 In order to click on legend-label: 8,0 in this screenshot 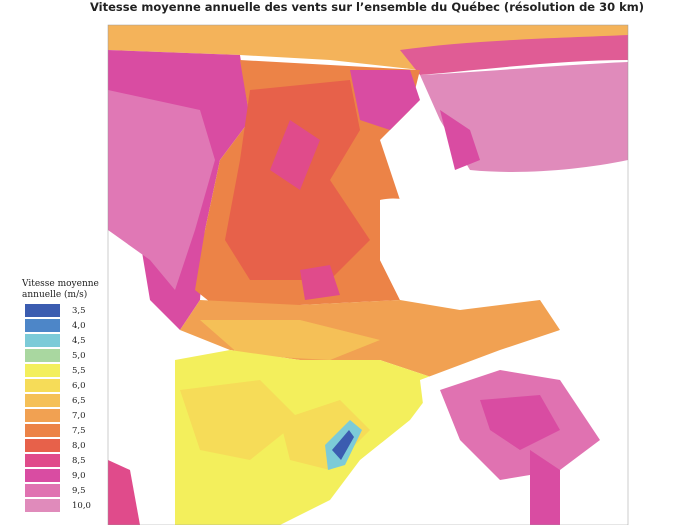, I will do `click(79, 446)`.